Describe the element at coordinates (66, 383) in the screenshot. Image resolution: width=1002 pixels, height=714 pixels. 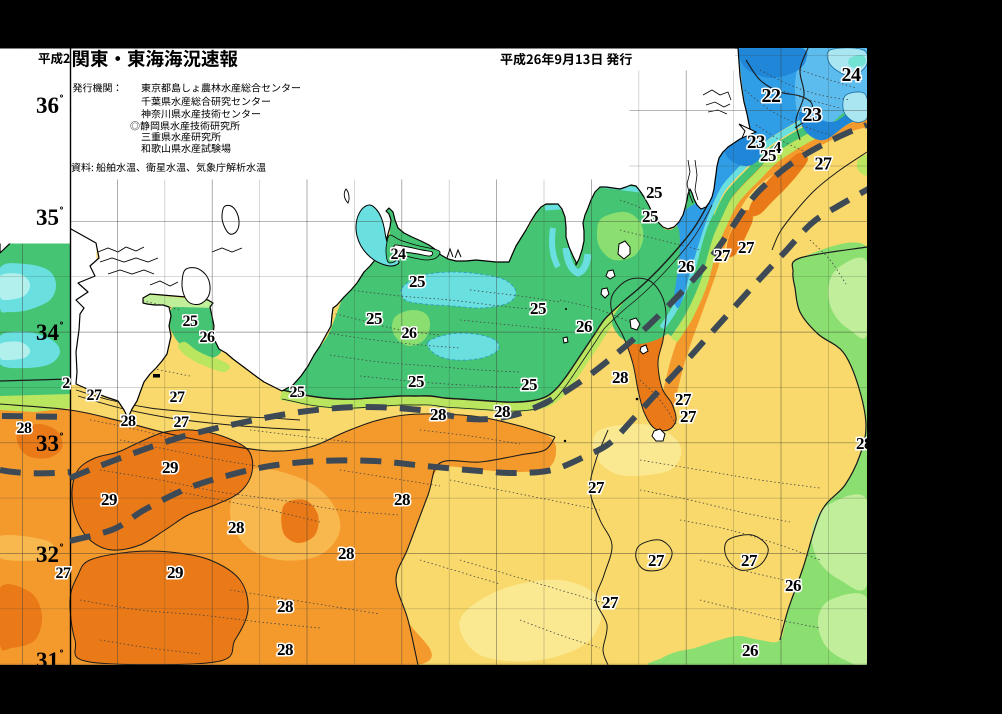
I see `svg-text: 2` at that location.